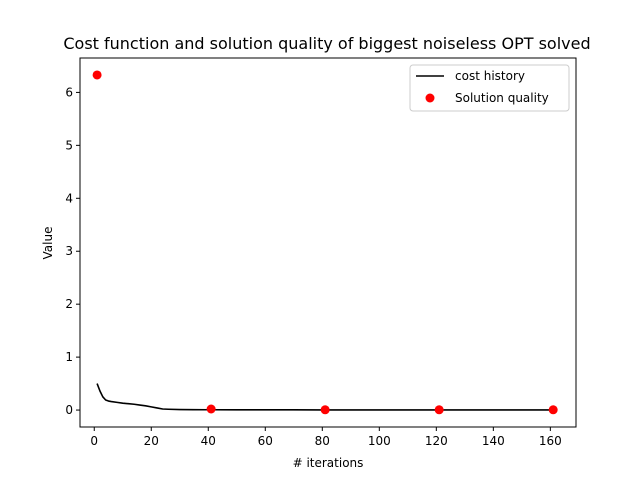  I want to click on x-tick-label: 140, so click(493, 441).